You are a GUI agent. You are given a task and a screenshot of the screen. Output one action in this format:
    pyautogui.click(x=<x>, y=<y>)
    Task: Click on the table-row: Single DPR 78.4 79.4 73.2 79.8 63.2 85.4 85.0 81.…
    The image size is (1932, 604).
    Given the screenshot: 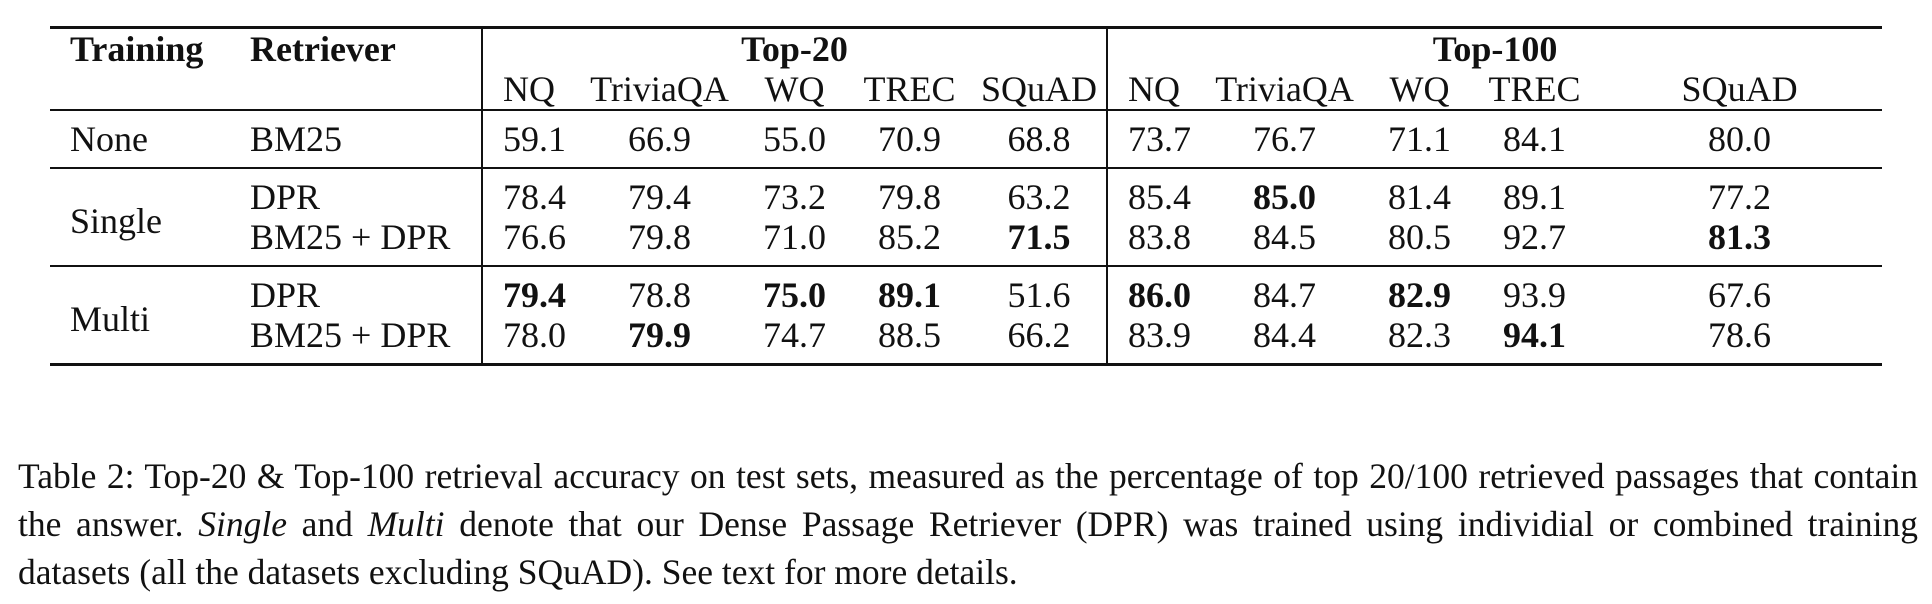 What is the action you would take?
    pyautogui.click(x=966, y=204)
    